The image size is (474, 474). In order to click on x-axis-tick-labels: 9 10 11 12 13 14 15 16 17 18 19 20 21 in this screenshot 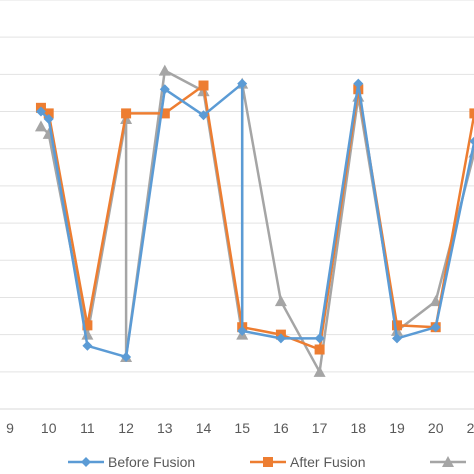, I will do `click(240, 428)`.